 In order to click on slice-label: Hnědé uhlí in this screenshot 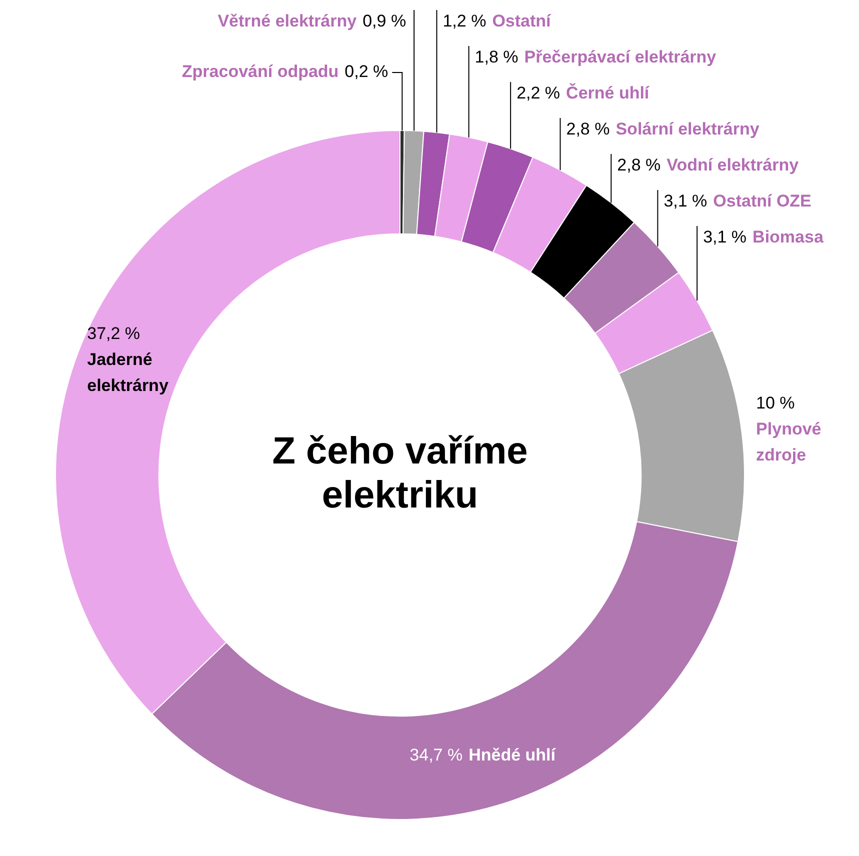, I will do `click(512, 755)`.